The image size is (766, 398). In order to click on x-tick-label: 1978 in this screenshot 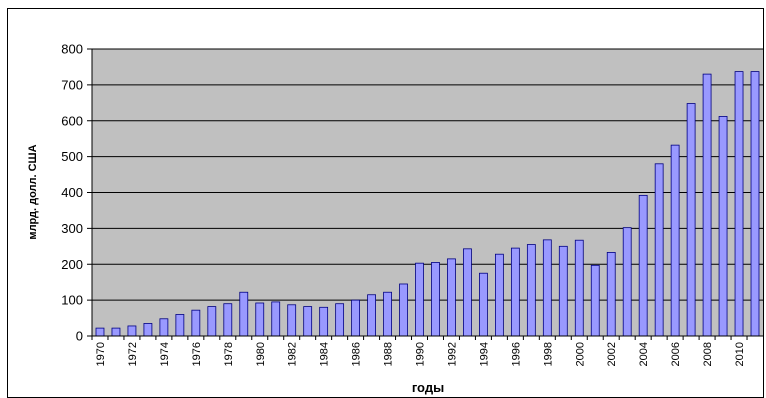, I will do `click(229, 354)`.